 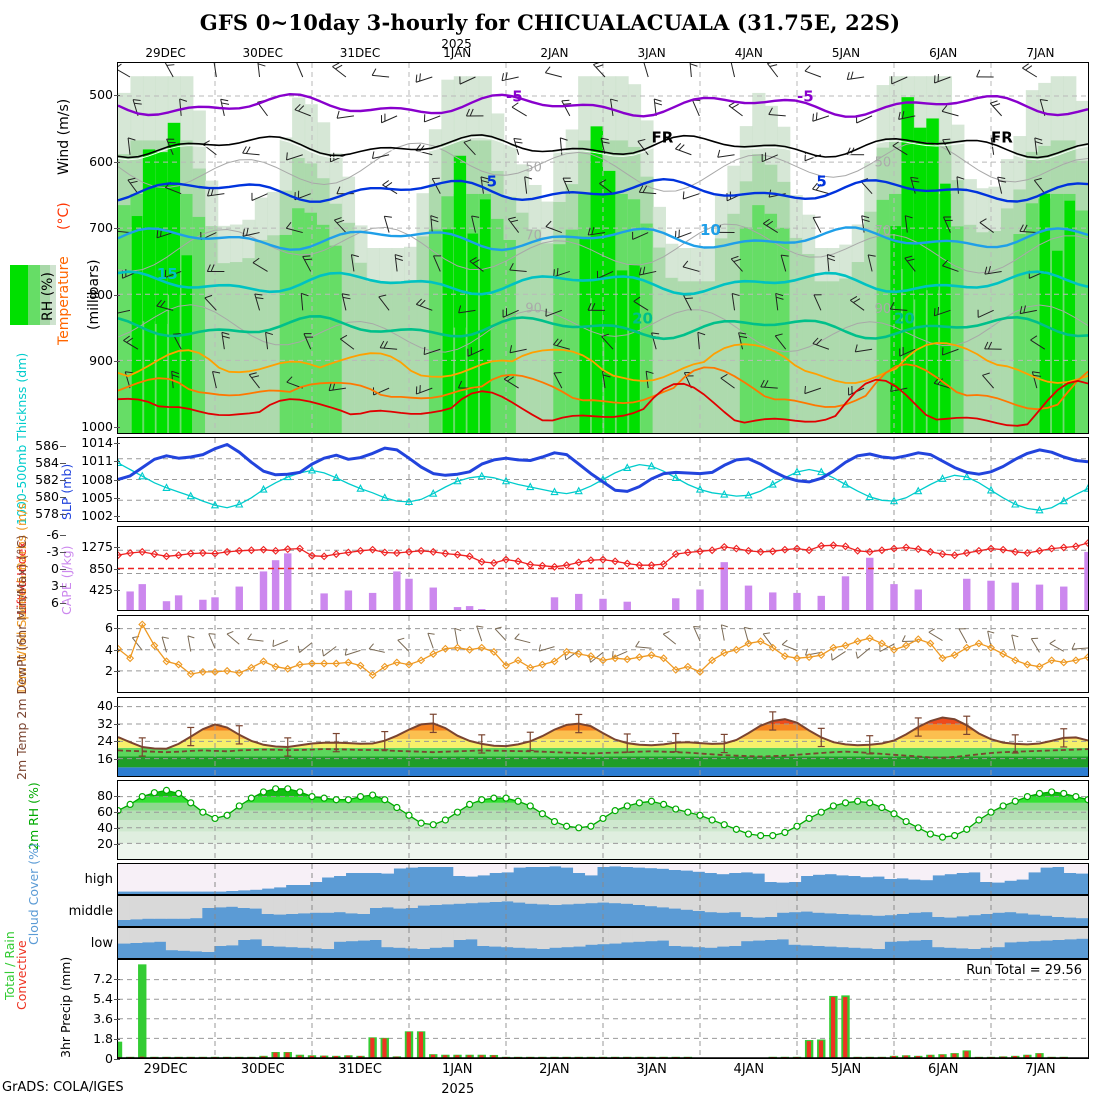 I want to click on wind10m-panel, so click(x=603, y=654).